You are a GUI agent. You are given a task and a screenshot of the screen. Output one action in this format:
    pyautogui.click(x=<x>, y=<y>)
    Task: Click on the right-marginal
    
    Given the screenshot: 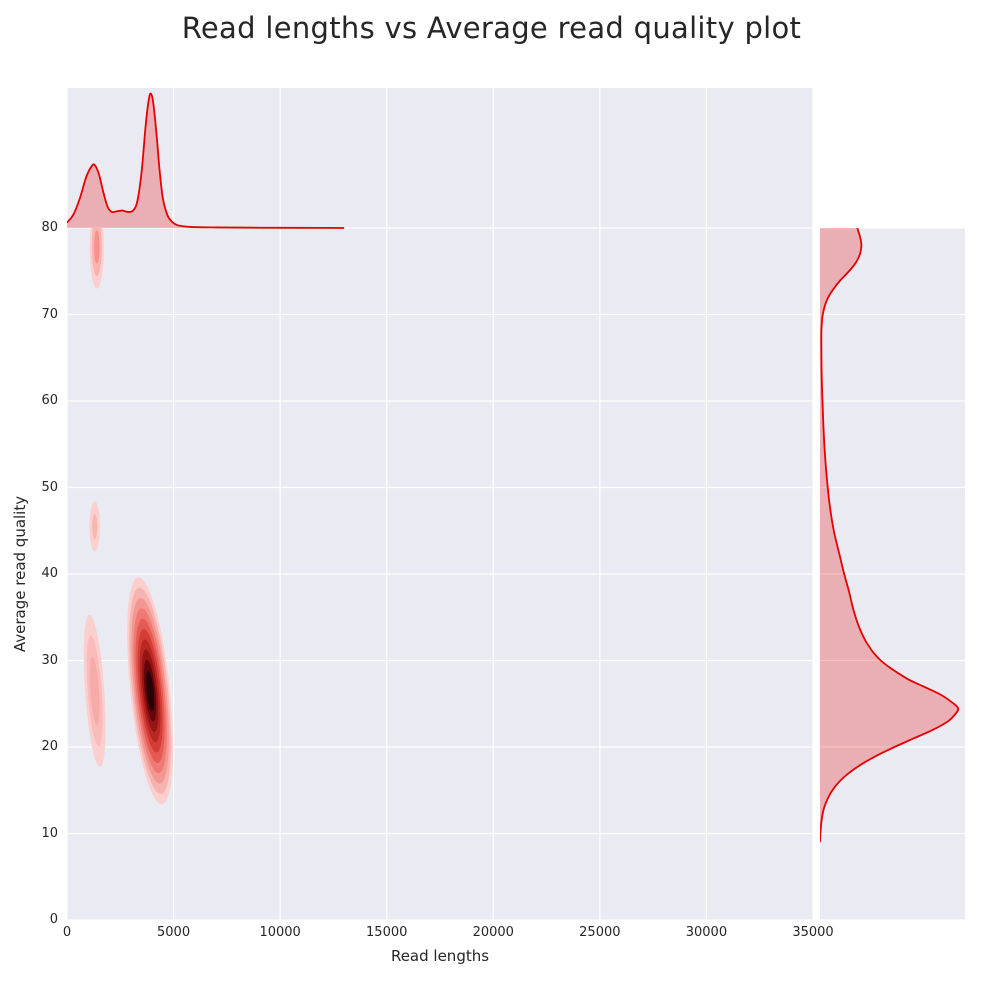 What is the action you would take?
    pyautogui.click(x=892, y=574)
    